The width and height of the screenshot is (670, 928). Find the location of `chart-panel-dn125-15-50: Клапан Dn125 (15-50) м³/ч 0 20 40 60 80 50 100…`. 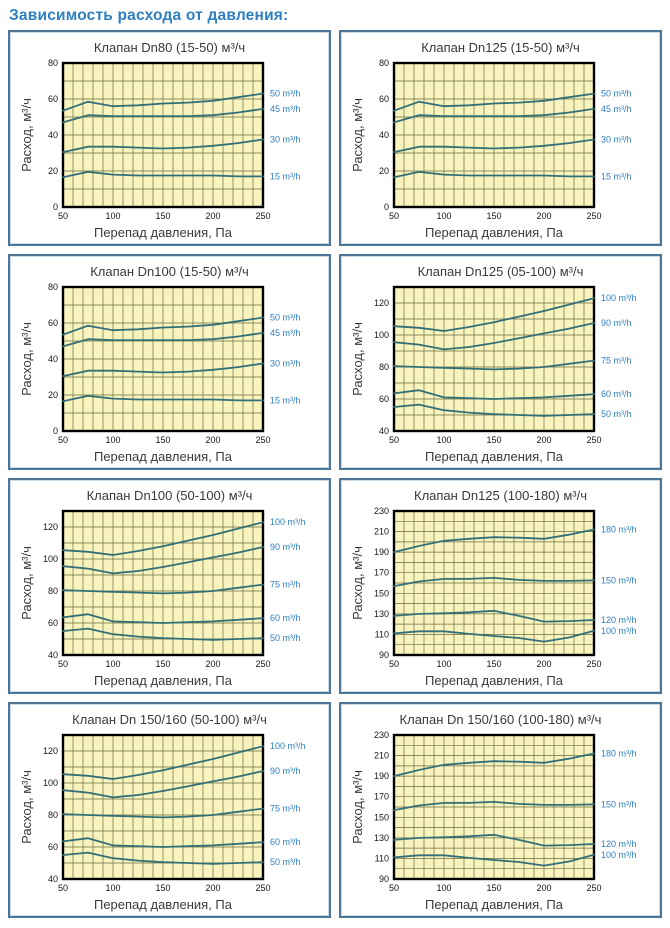

chart-panel-dn125-15-50: Клапан Dn125 (15-50) м³/ч 0 20 40 60 80 50 100… is located at coordinates (500, 138).